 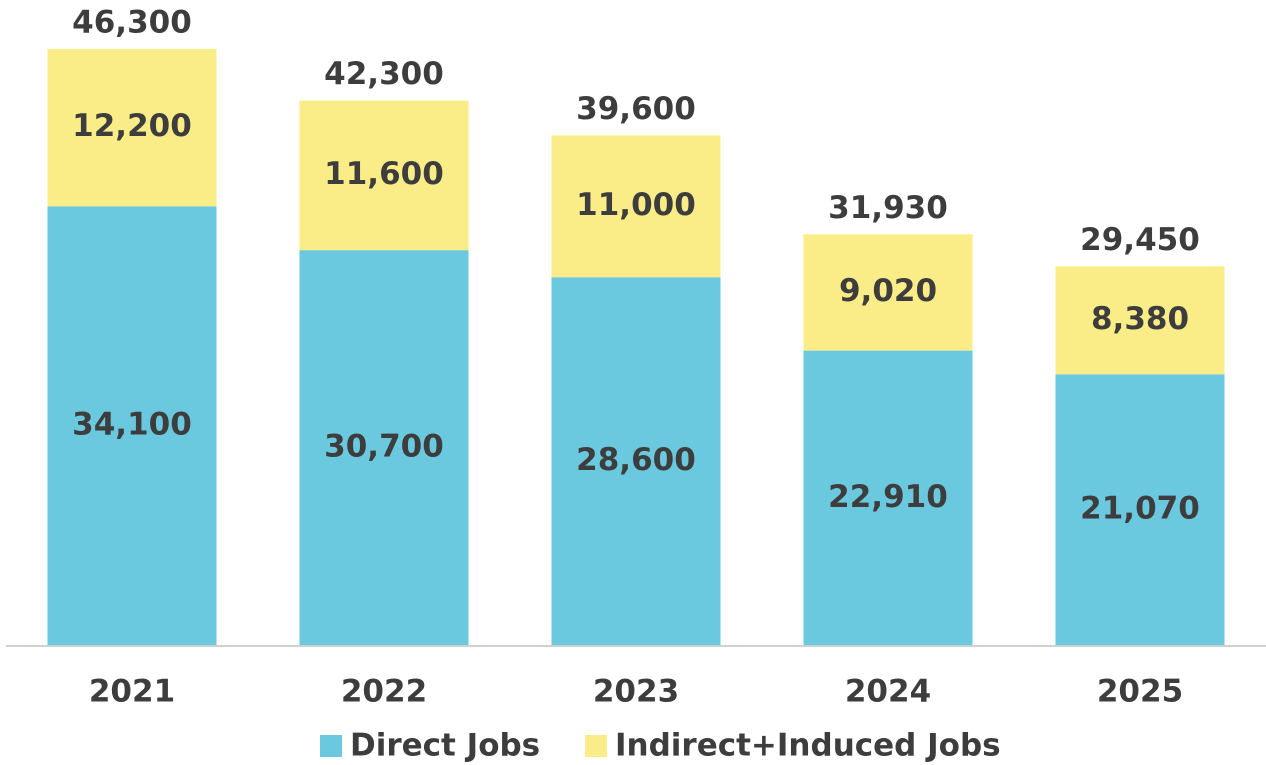 I want to click on value-label: 8,380, so click(x=1140, y=319).